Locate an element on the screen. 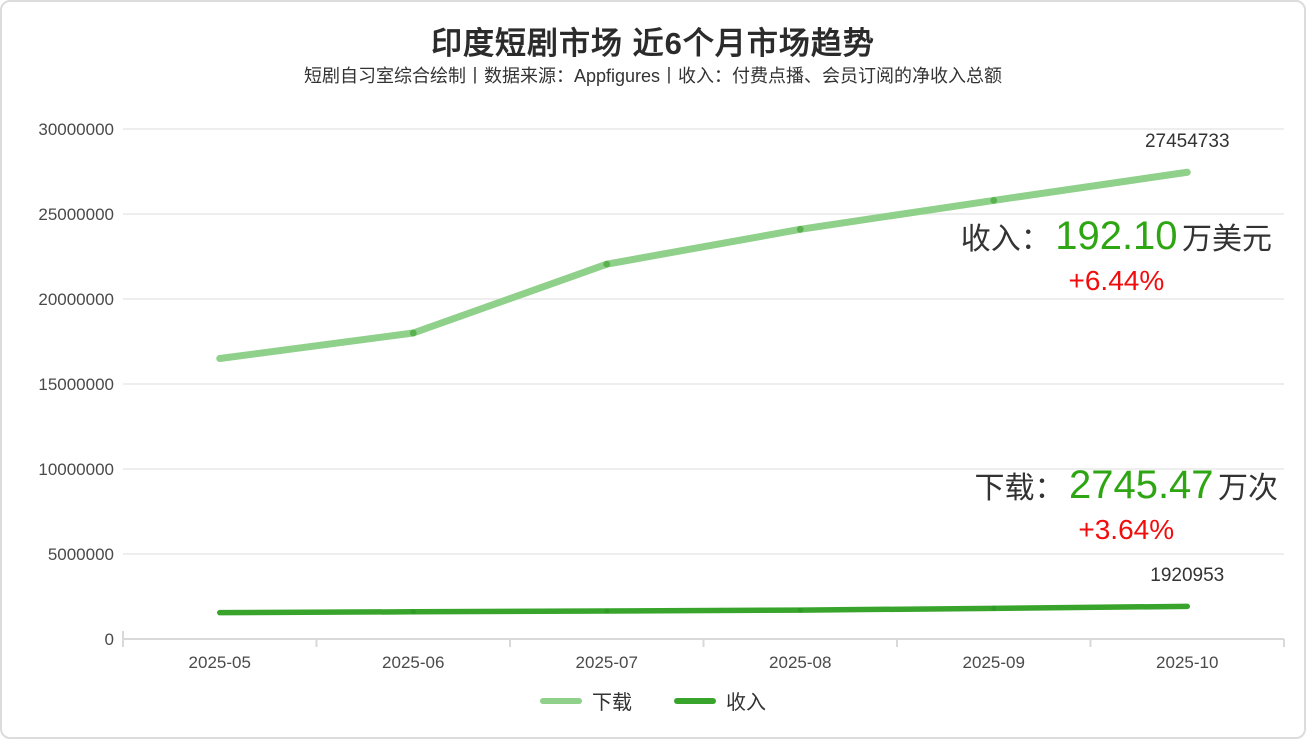 The image size is (1306, 739). downloads-annotation-label: 下载： is located at coordinates (1019, 488).